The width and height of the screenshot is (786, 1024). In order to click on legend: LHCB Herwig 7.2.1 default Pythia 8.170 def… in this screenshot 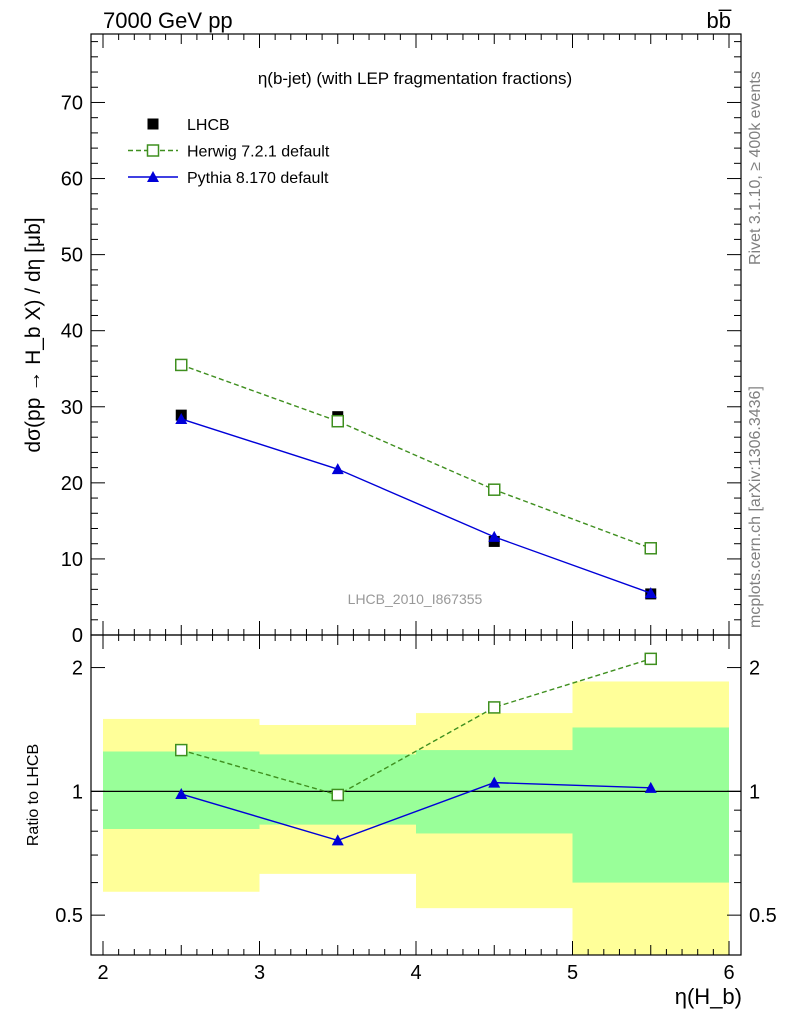, I will do `click(229, 152)`.